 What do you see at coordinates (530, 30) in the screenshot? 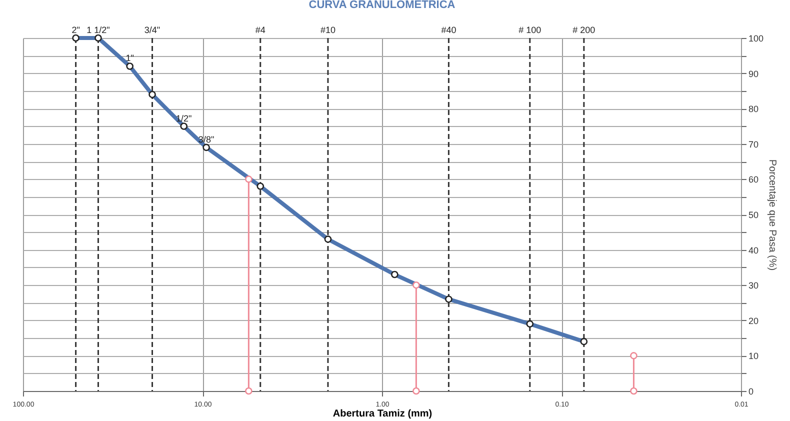
I see `annotation: # 100` at bounding box center [530, 30].